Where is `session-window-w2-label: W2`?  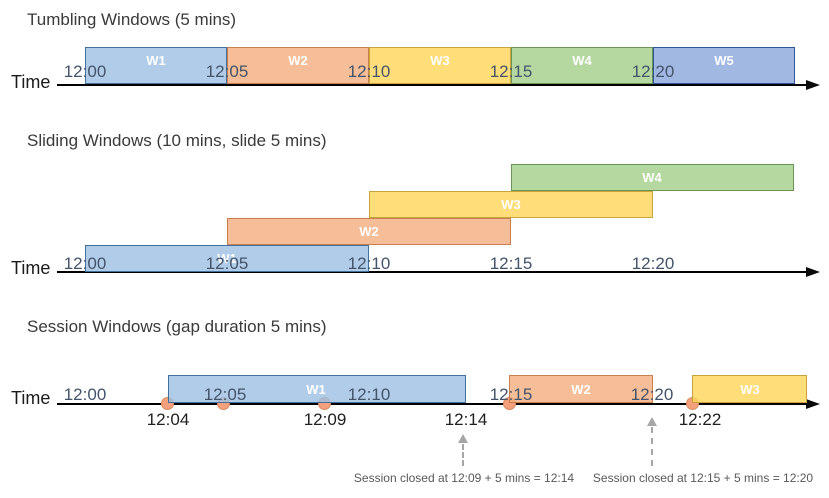 session-window-w2-label: W2 is located at coordinates (581, 389).